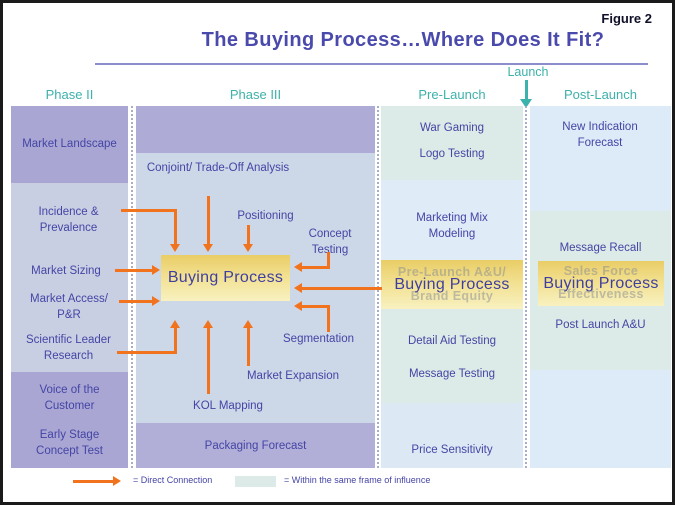  I want to click on label-market-expansion: Market Expansion, so click(293, 376).